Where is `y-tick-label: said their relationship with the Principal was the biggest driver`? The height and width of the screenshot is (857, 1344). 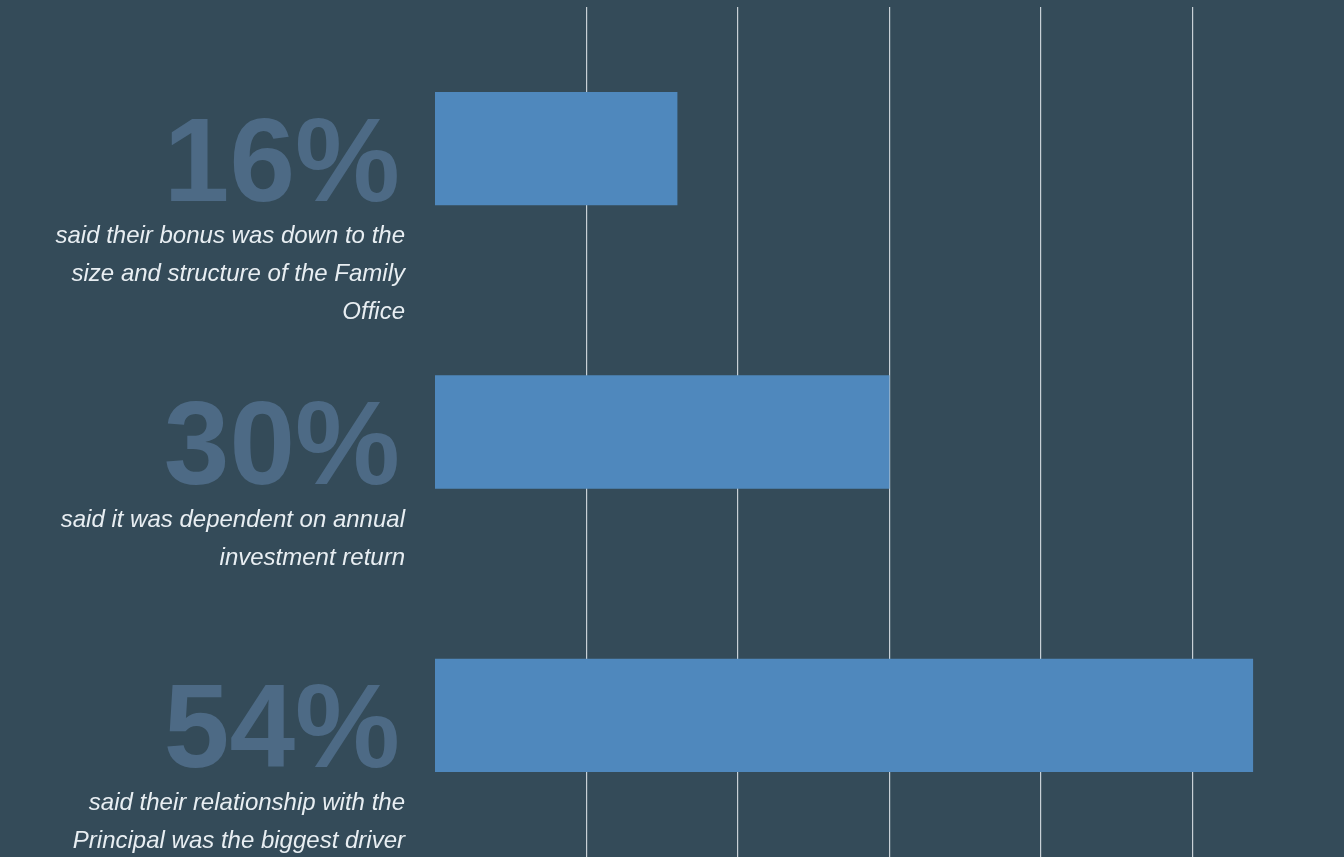 y-tick-label: said their relationship with the Principal was the biggest driver is located at coordinates (239, 821).